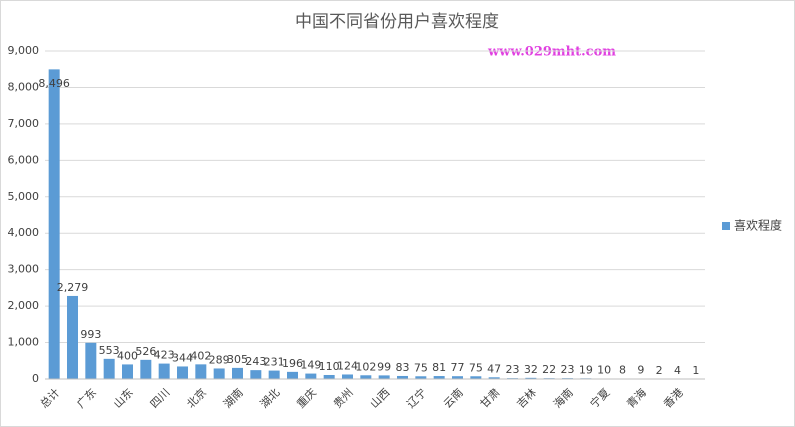 The height and width of the screenshot is (427, 795). What do you see at coordinates (90, 334) in the screenshot?
I see `data-label: 993` at bounding box center [90, 334].